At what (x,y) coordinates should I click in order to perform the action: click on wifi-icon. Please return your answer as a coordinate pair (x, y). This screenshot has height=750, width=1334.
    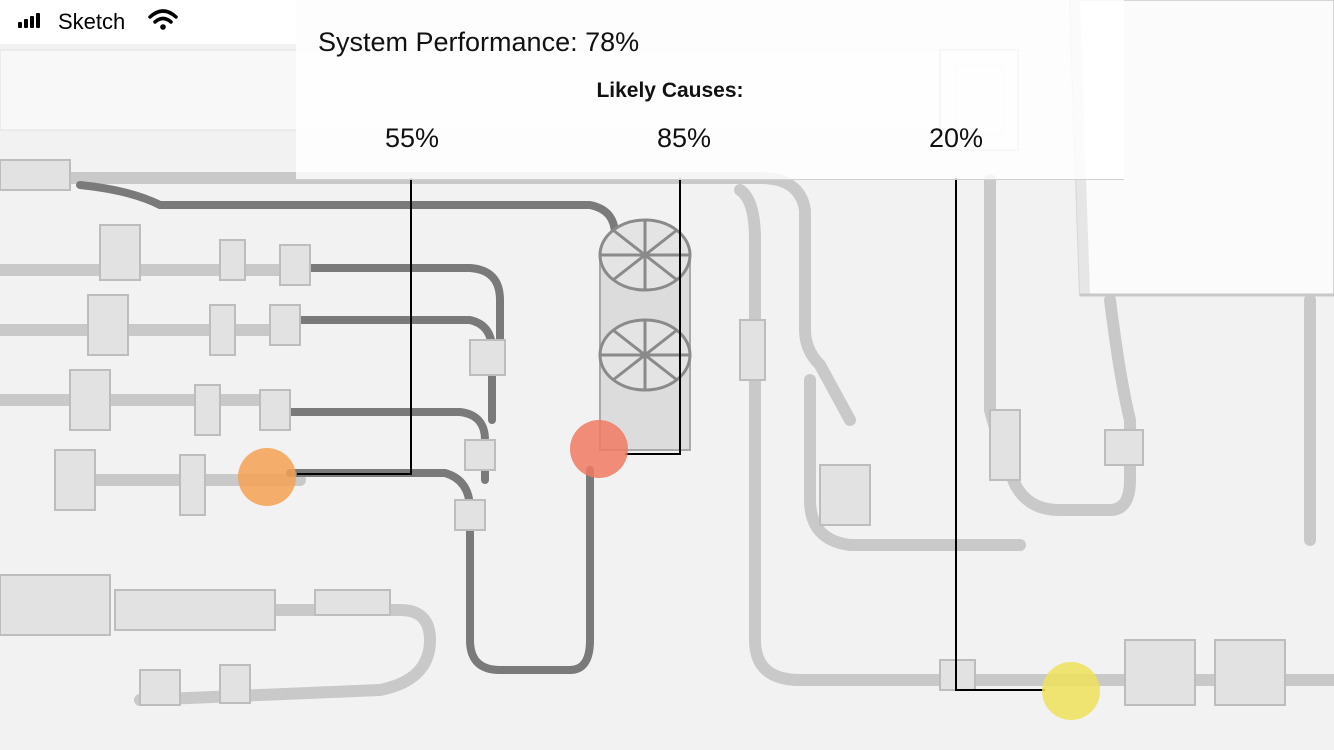
    Looking at the image, I should click on (163, 19).